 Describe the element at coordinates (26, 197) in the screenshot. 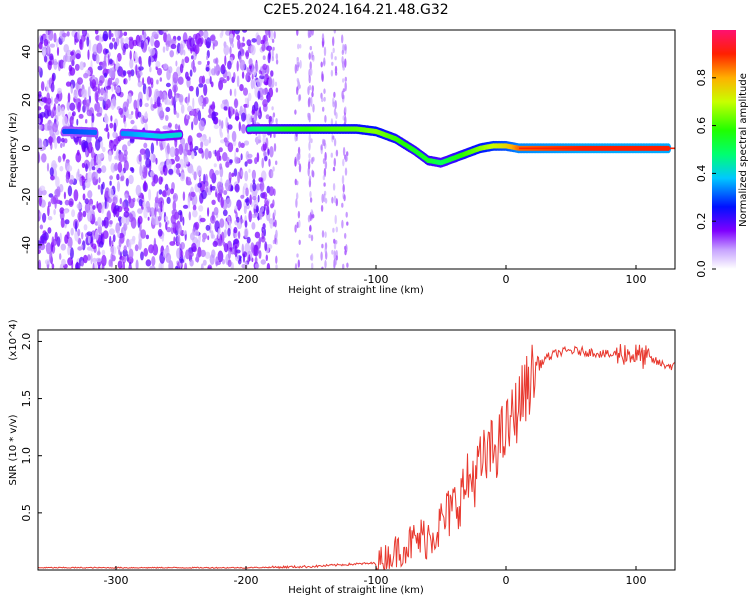

I see `y-tick-label: -20` at that location.